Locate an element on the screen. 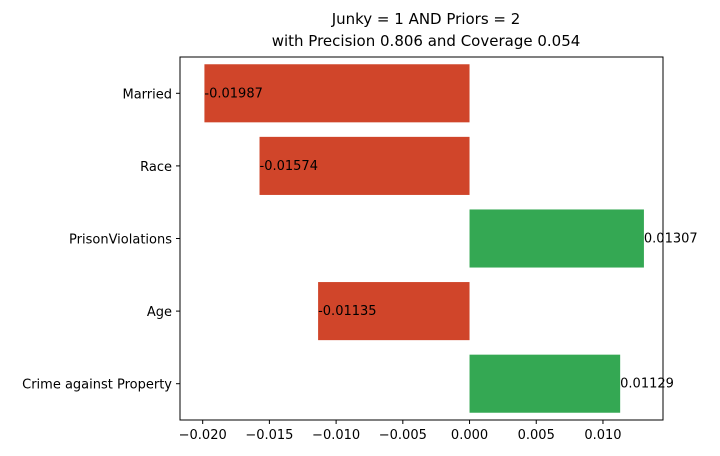  bar-value-label-3: -0.01135 is located at coordinates (347, 311).